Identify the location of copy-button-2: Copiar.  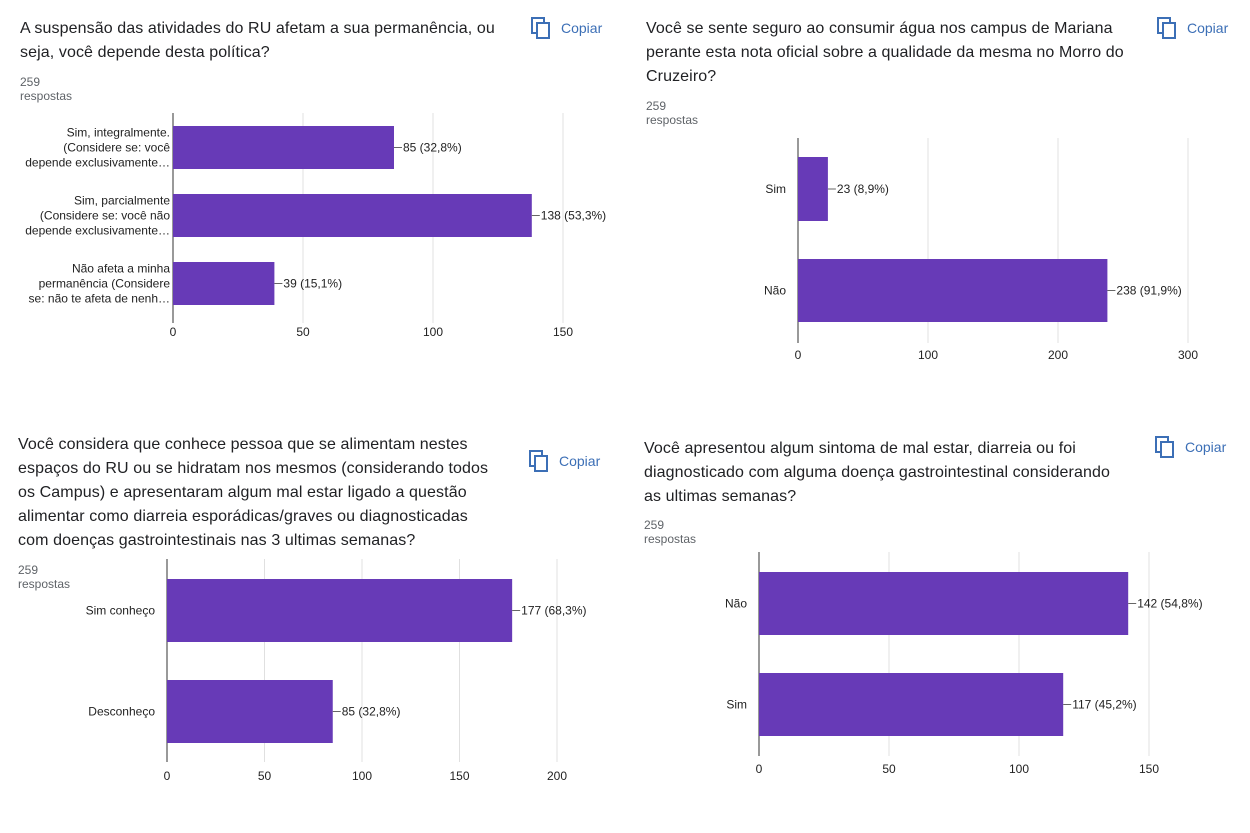
(1192, 28).